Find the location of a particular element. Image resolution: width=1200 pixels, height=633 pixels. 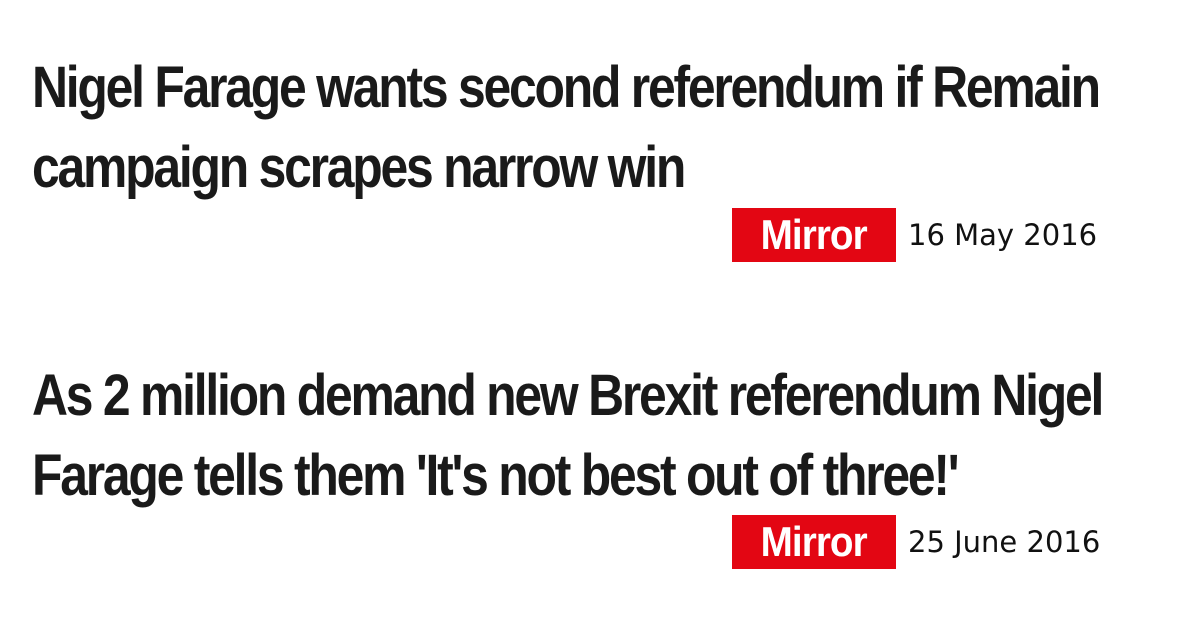

article-date: 25 June 2016 is located at coordinates (1004, 541).